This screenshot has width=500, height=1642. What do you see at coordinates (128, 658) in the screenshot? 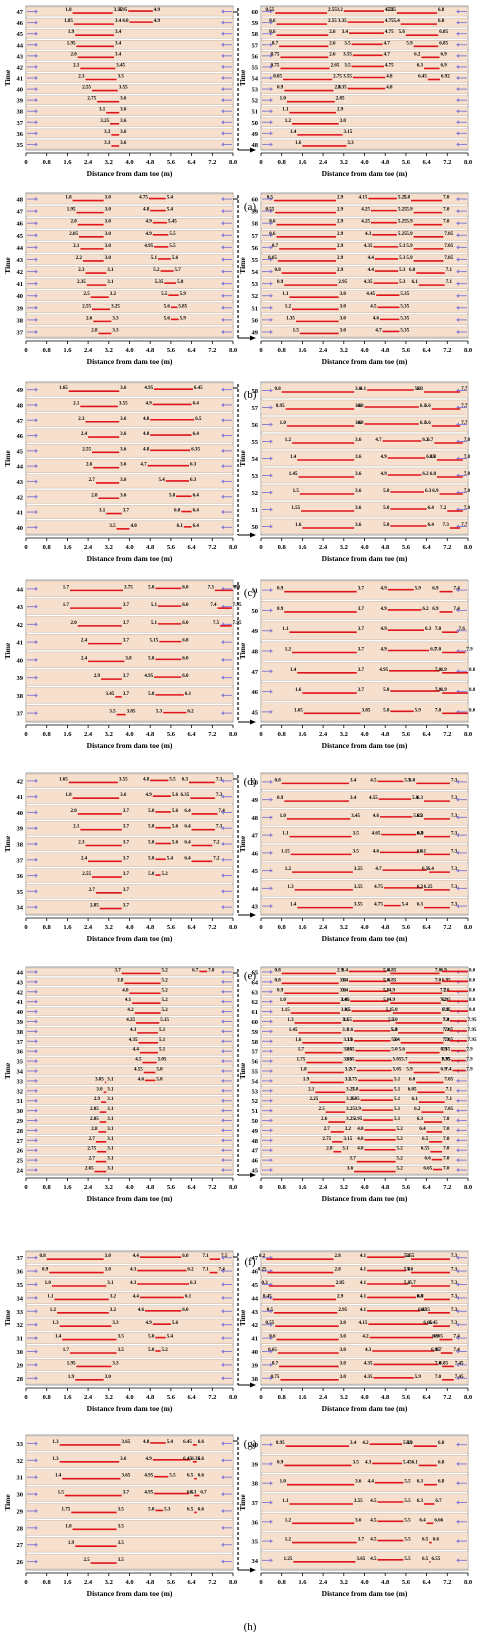
I see `segment-end-label: 3.8` at bounding box center [128, 658].